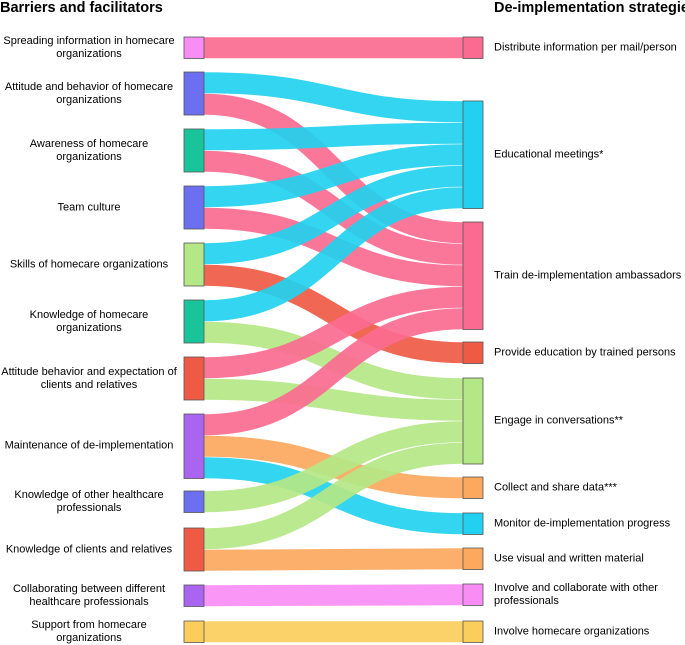 The height and width of the screenshot is (645, 685). Describe the element at coordinates (194, 47) in the screenshot. I see `left-node-spreading` at that location.